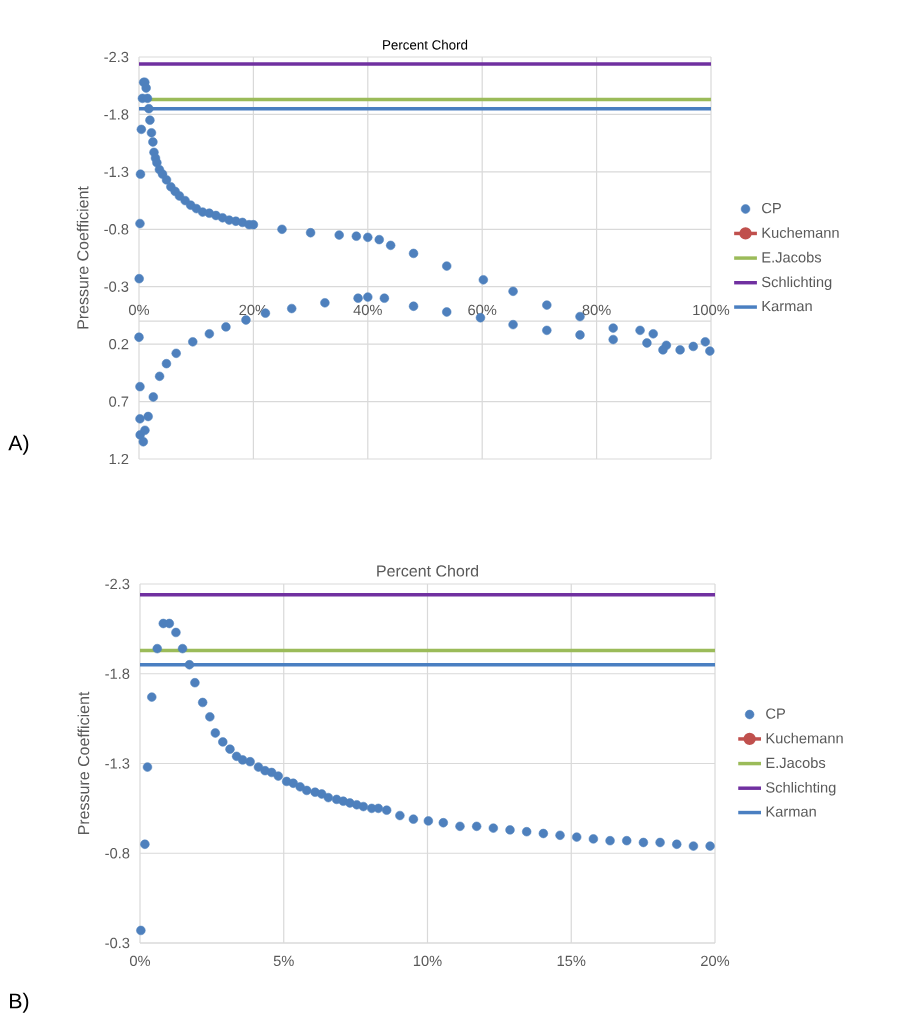 This screenshot has height=1029, width=907. I want to click on x-tick-label: 60%, so click(482, 310).